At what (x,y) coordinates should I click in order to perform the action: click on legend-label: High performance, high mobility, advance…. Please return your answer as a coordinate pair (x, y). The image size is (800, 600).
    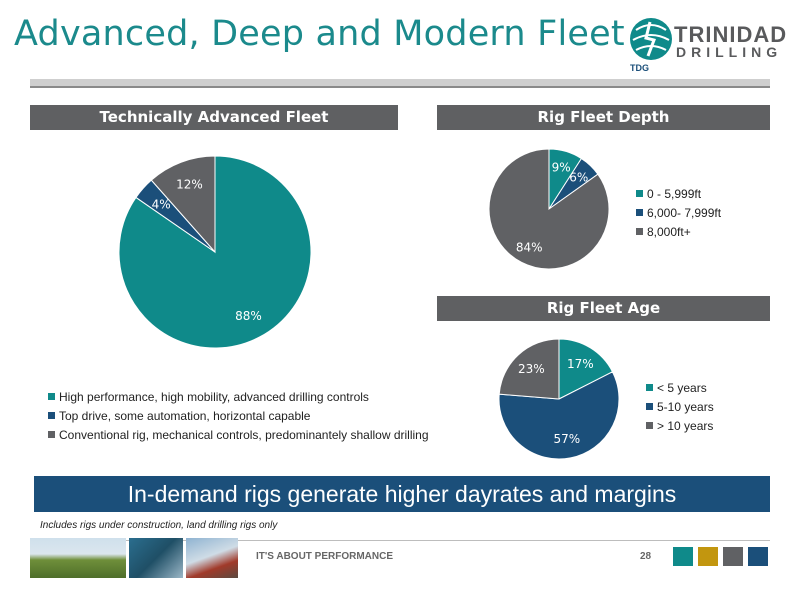
    Looking at the image, I should click on (214, 396).